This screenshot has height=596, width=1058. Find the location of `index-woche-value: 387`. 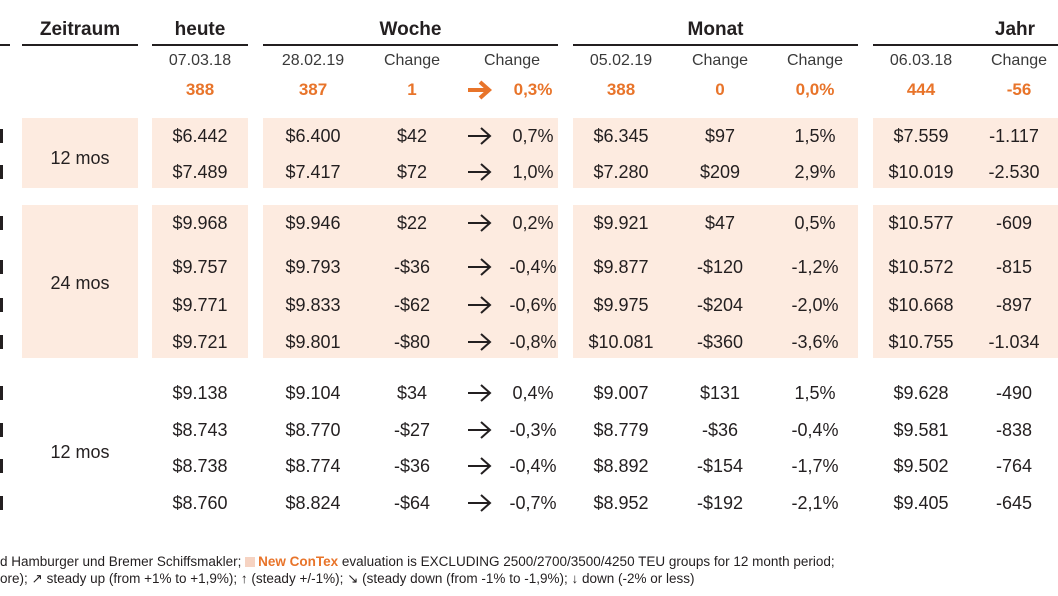

index-woche-value: 387 is located at coordinates (313, 89).